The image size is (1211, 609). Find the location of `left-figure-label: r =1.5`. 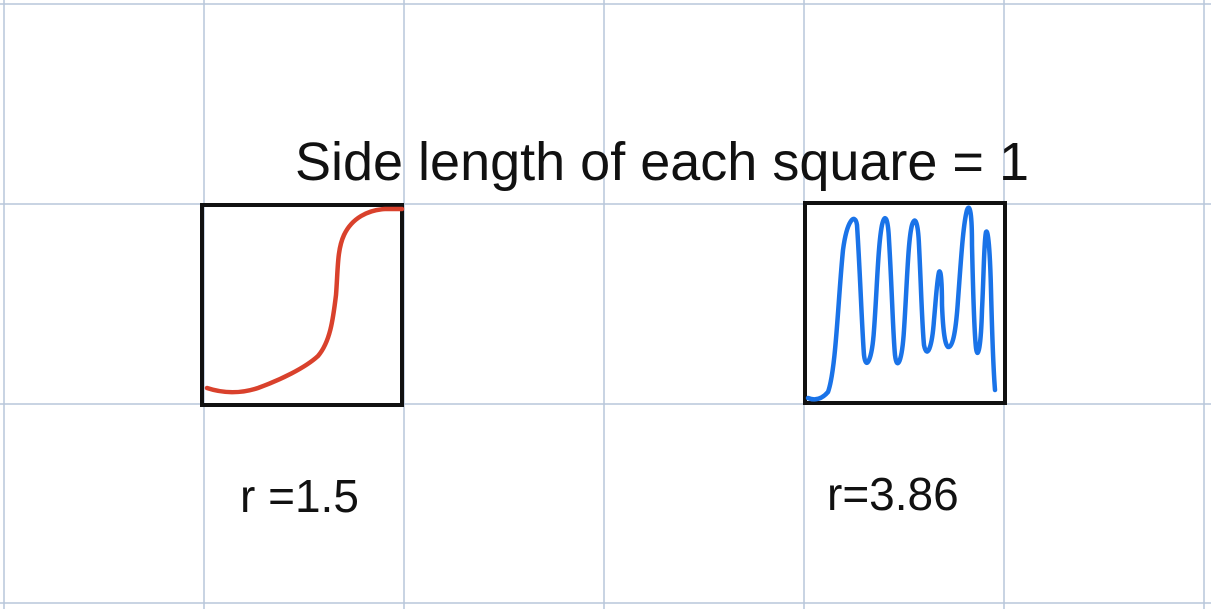

left-figure-label: r =1.5 is located at coordinates (299, 496).